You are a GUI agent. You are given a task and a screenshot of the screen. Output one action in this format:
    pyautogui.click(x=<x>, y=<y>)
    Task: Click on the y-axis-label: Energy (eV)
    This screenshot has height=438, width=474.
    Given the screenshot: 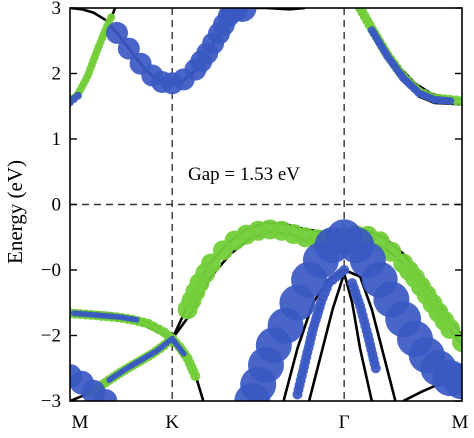 What is the action you would take?
    pyautogui.click(x=15, y=212)
    